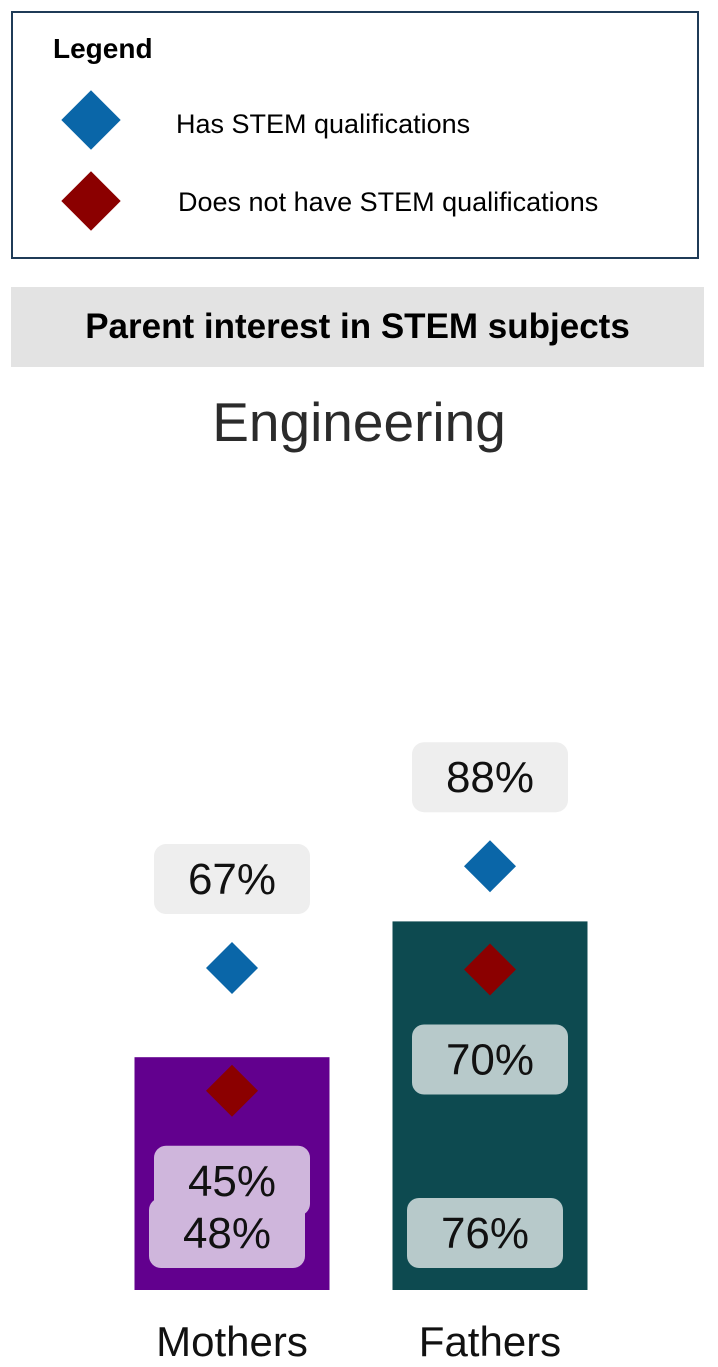  I want to click on category-label: Fathers, so click(490, 1341).